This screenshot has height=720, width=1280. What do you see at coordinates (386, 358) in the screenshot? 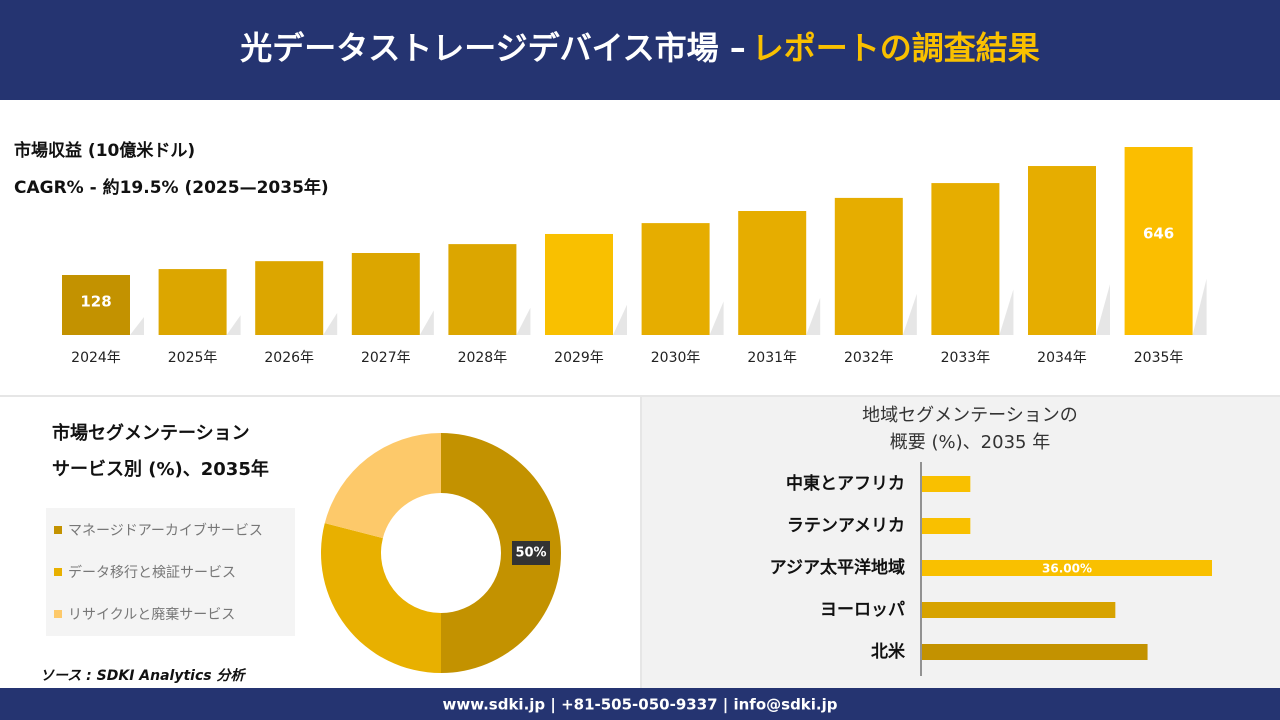
I see `x-tick-label: 2027年` at bounding box center [386, 358].